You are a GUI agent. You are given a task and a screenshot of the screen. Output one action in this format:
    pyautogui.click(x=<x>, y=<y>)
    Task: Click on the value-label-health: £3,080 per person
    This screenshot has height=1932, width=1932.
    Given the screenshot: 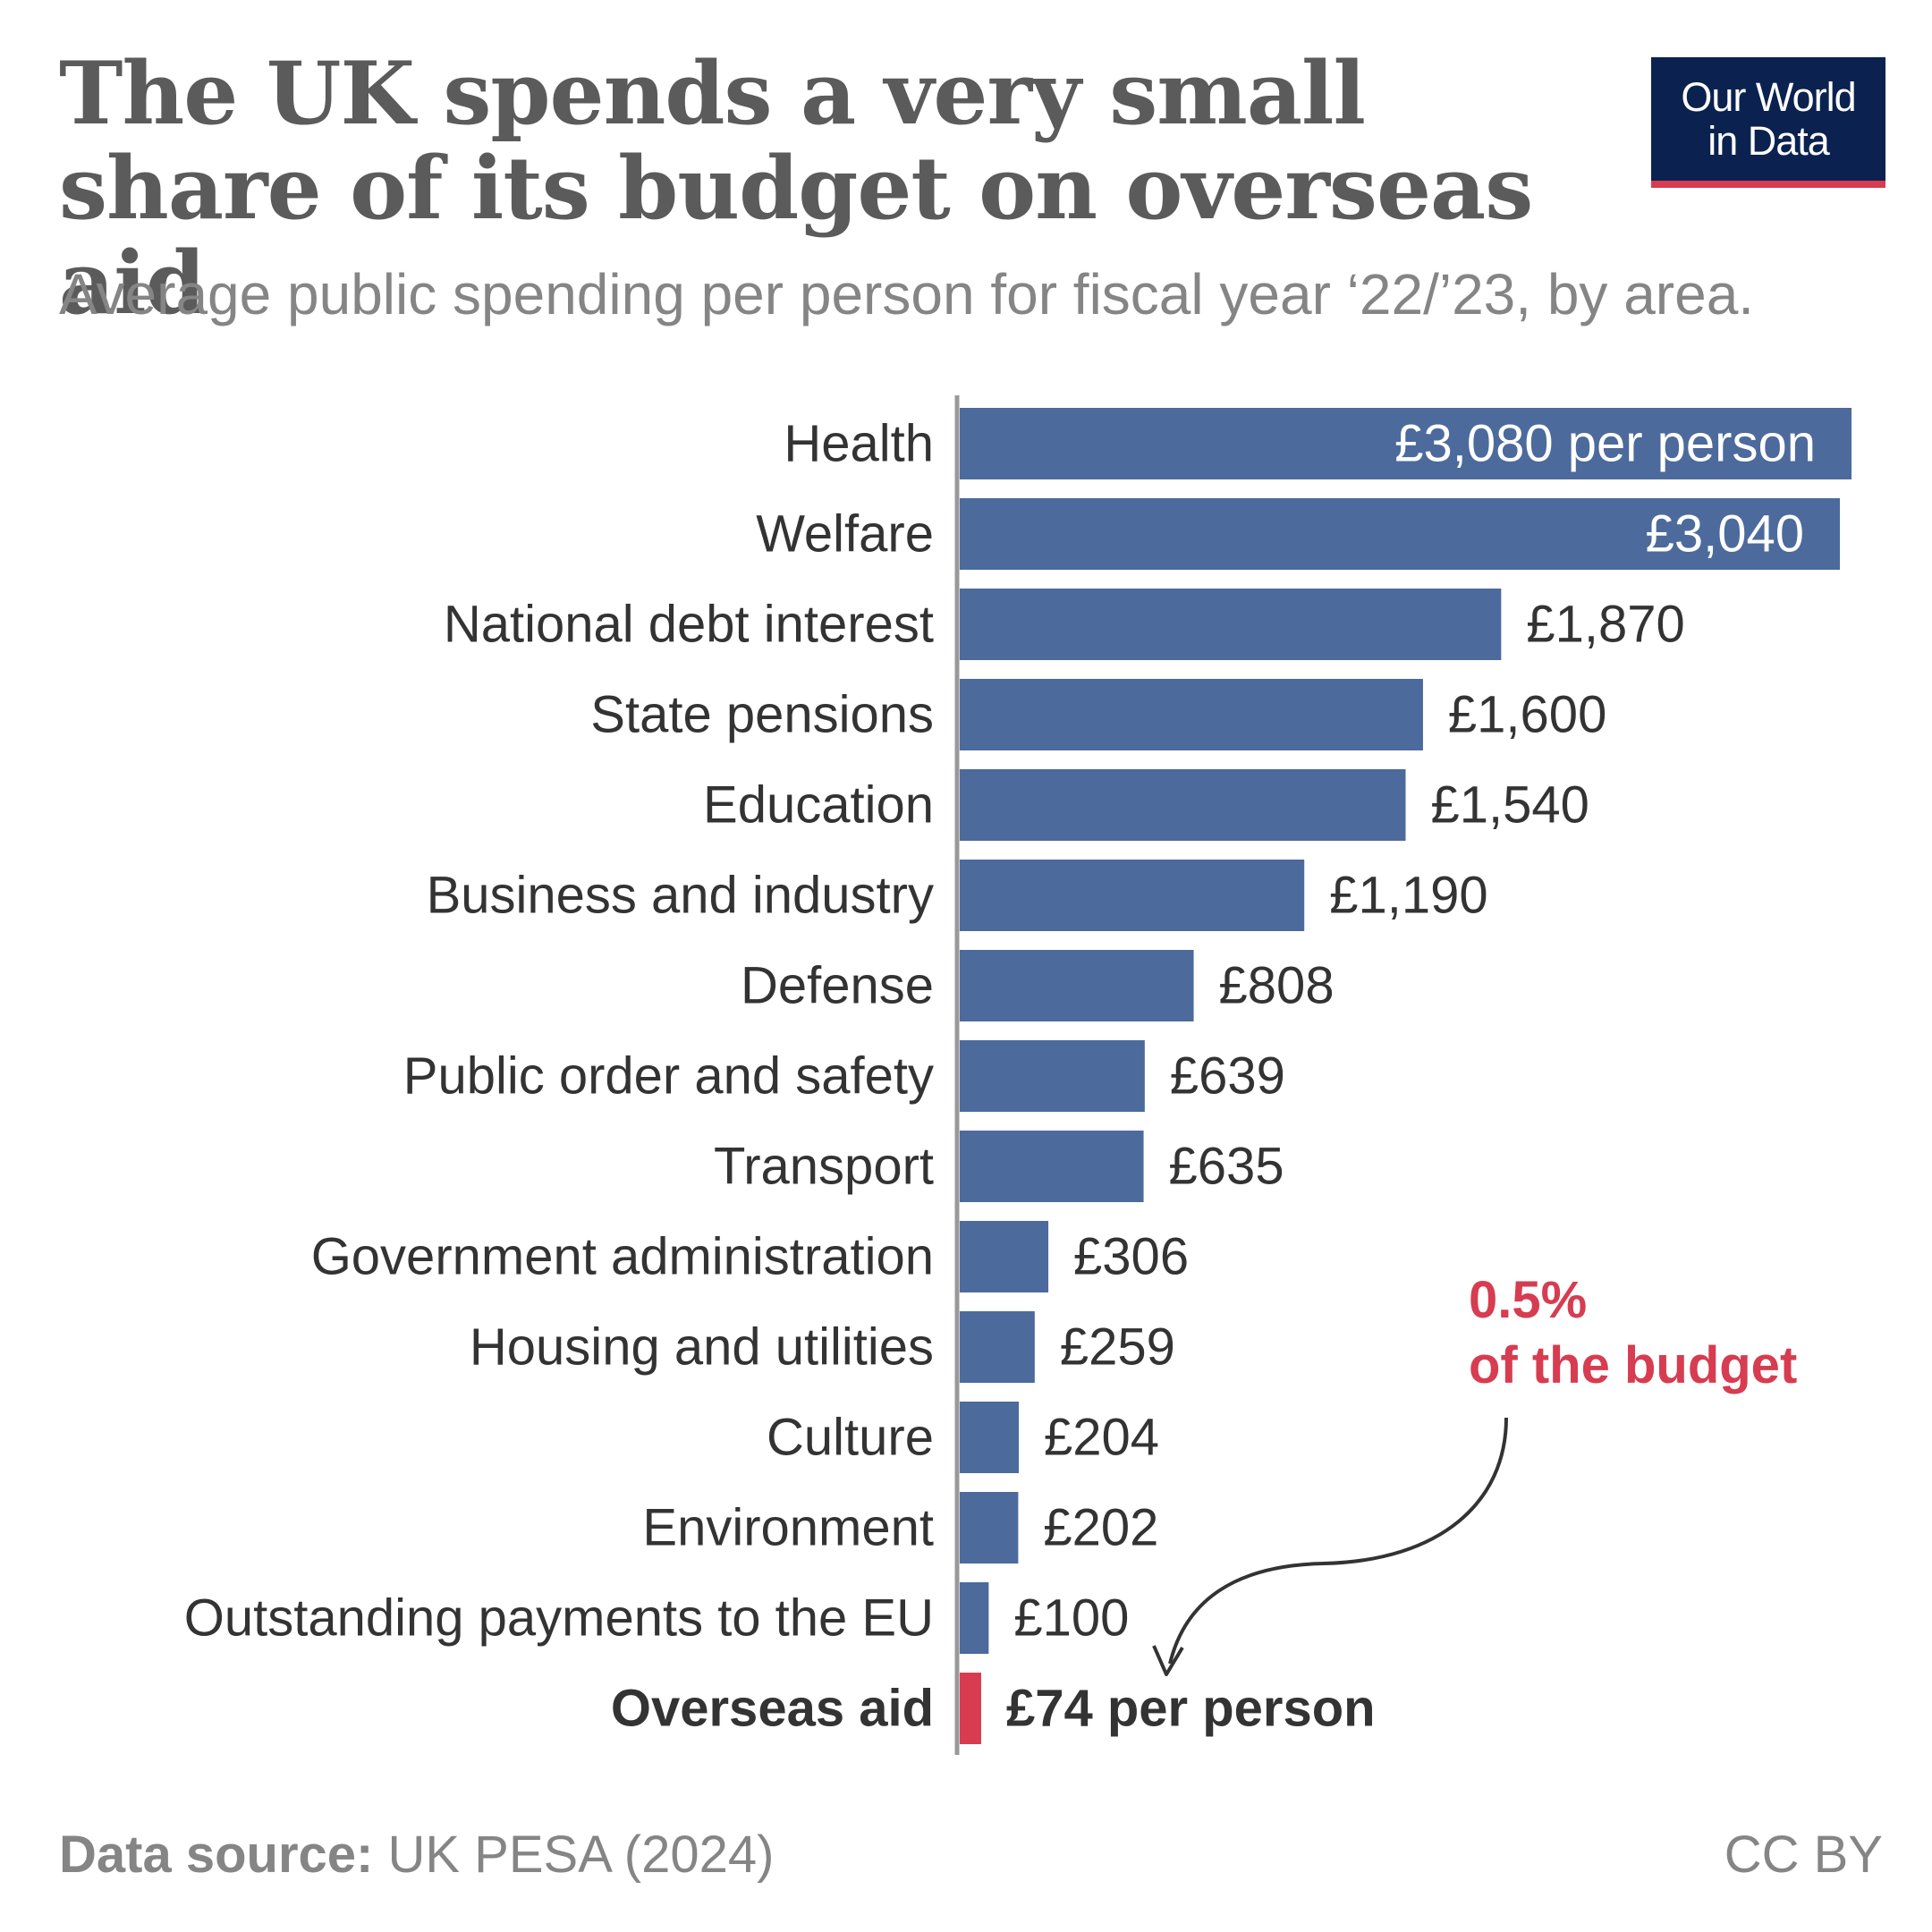 What is the action you would take?
    pyautogui.click(x=1605, y=444)
    